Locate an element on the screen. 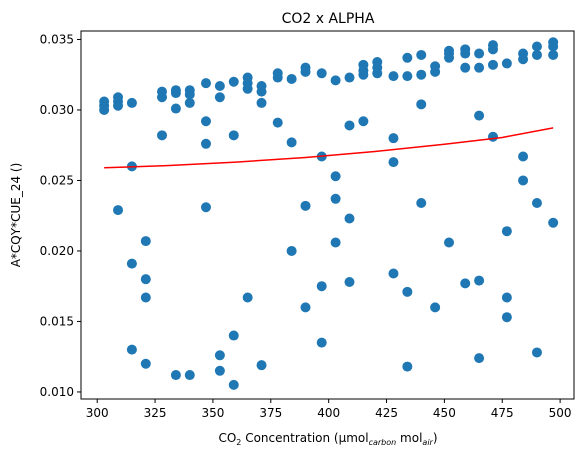  x-axis: 300 325 350 375 400 425 450 475 500 is located at coordinates (329, 409).